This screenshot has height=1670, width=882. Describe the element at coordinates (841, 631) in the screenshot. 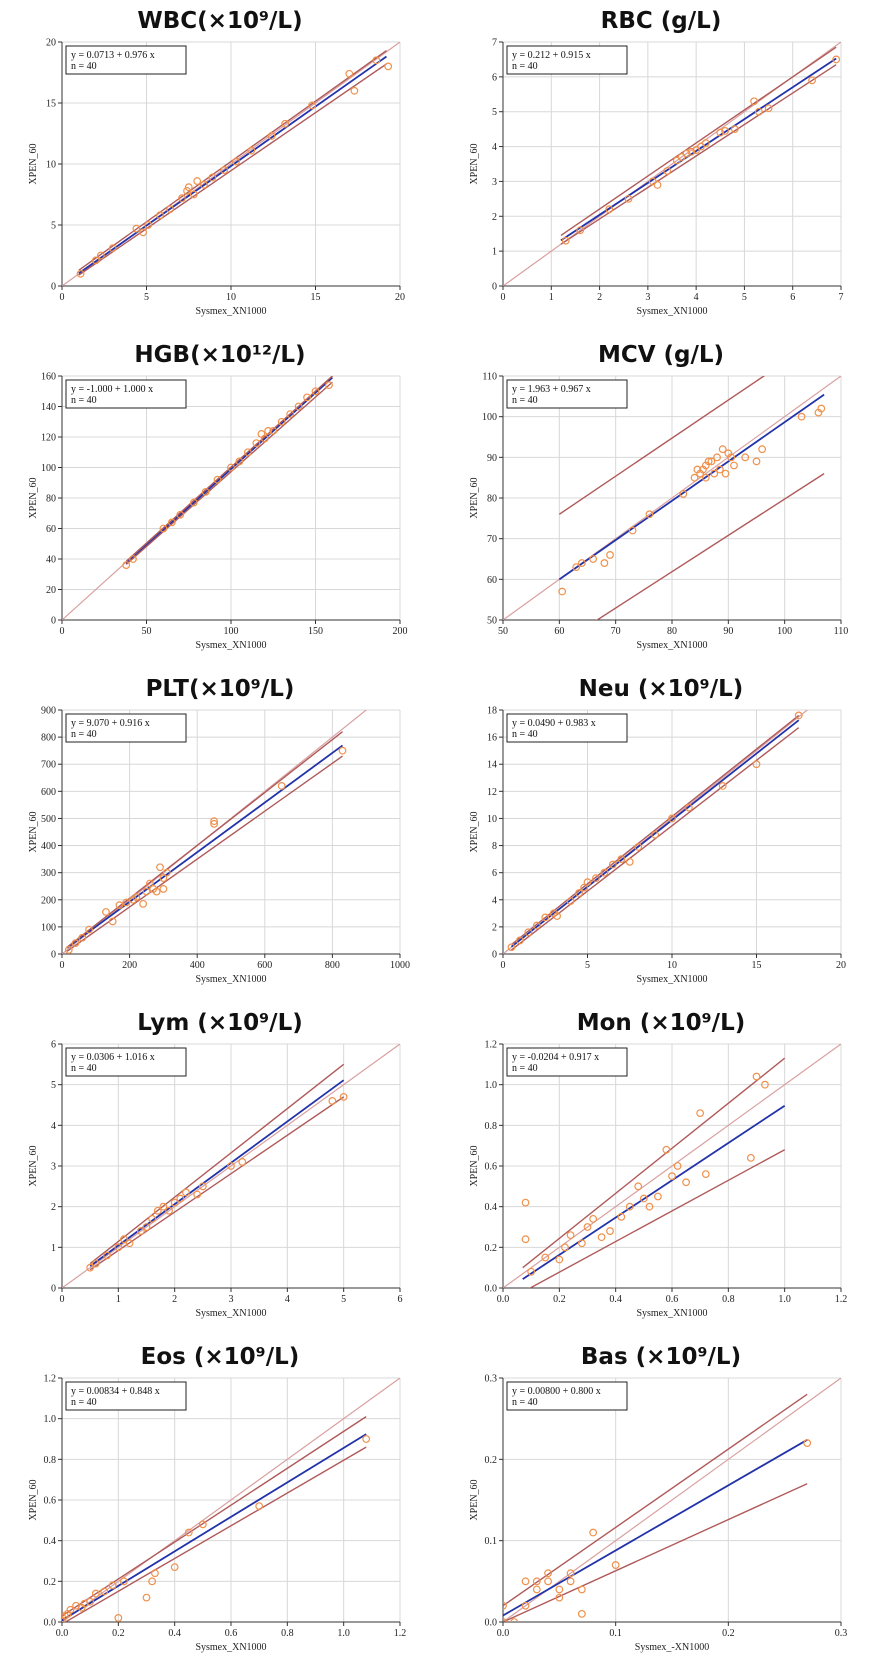

I see `x-tick-label: 110` at that location.